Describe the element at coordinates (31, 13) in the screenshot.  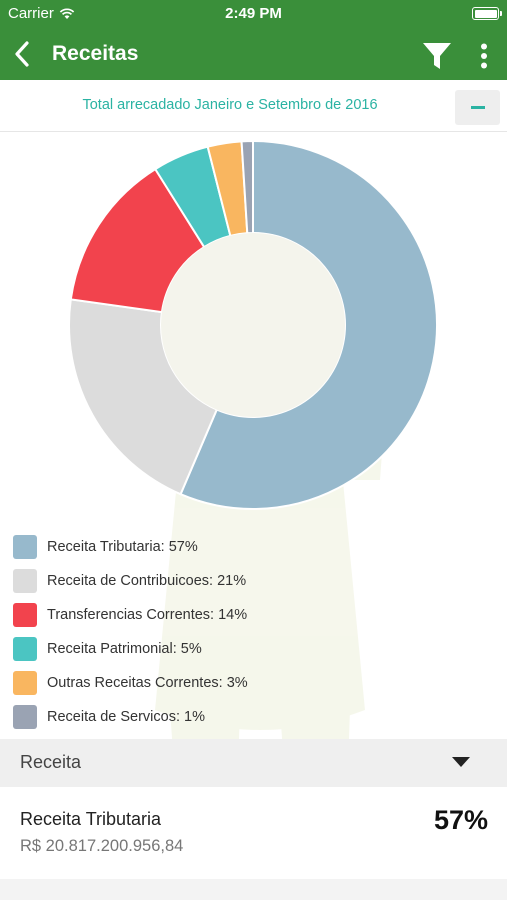
I see `carrier-label: Carrier` at that location.